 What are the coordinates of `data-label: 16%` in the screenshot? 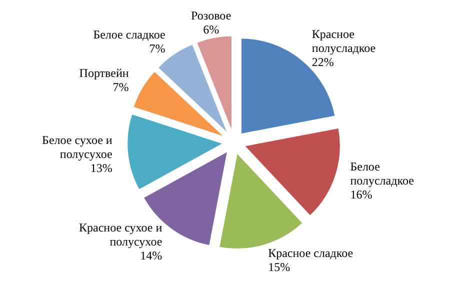 It's located at (361, 194).